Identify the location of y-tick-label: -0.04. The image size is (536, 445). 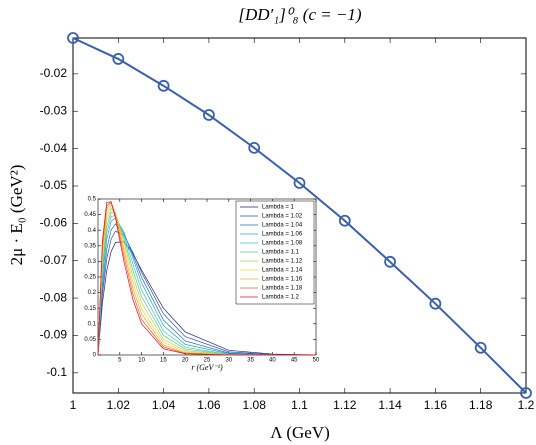
(54, 148).